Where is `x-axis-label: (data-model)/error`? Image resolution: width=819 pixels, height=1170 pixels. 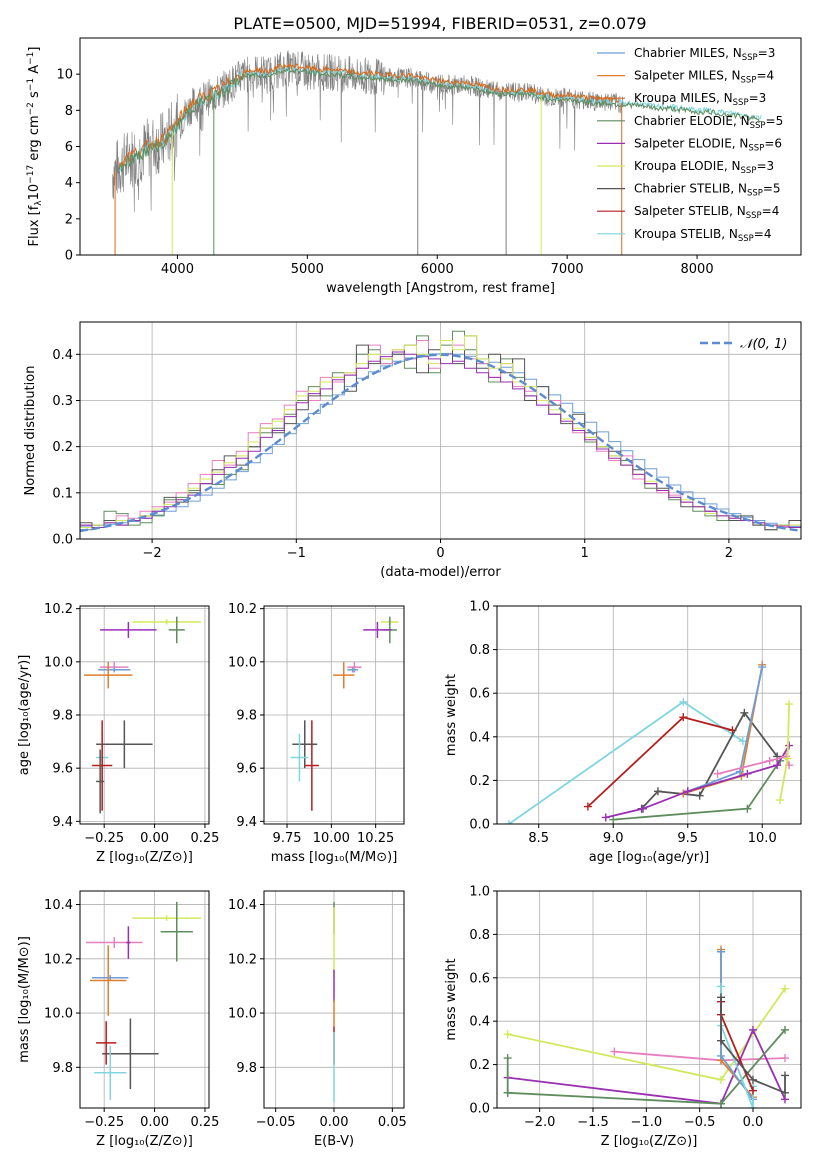 x-axis-label: (data-model)/error is located at coordinates (440, 572).